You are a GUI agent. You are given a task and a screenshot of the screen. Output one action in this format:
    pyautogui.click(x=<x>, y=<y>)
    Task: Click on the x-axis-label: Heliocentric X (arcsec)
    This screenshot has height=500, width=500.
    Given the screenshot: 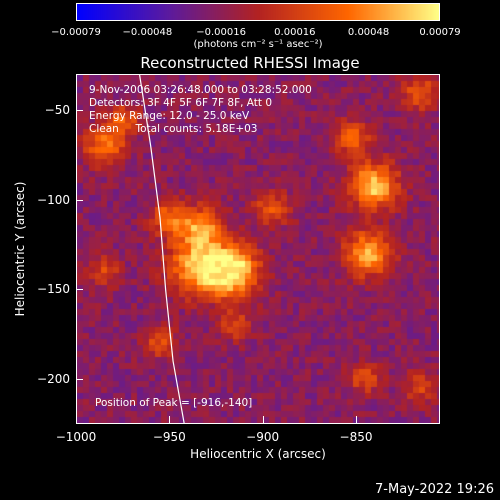 What is the action you would take?
    pyautogui.click(x=258, y=454)
    